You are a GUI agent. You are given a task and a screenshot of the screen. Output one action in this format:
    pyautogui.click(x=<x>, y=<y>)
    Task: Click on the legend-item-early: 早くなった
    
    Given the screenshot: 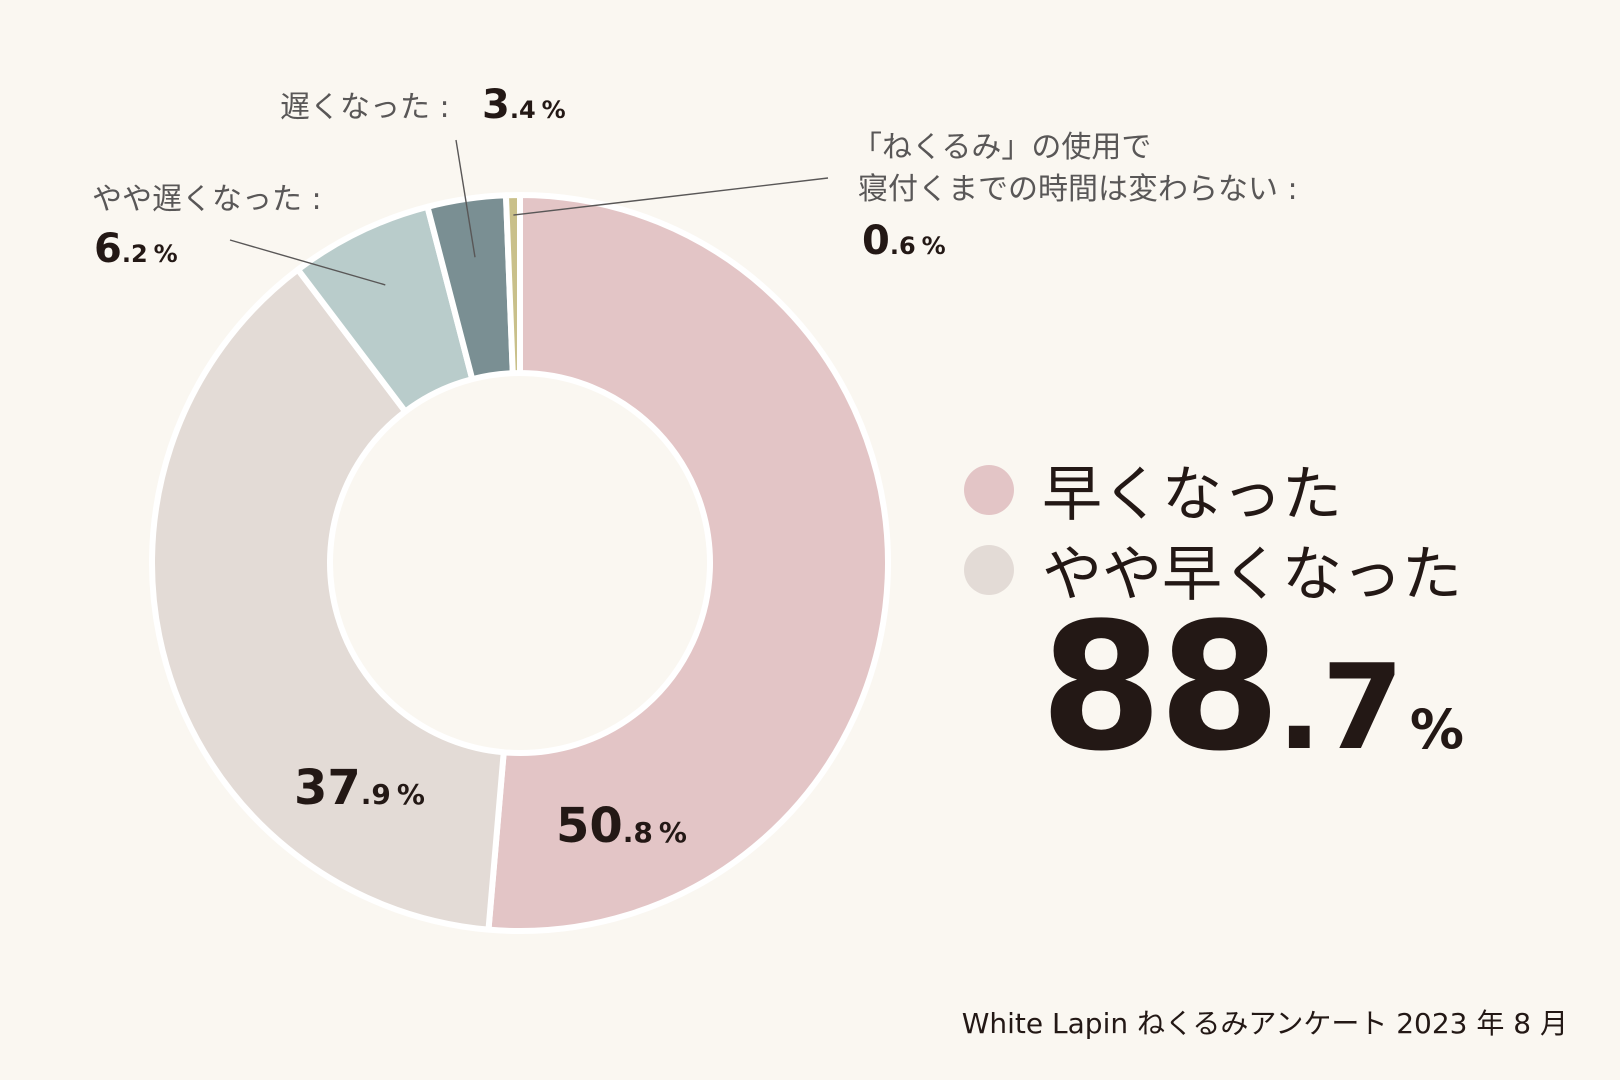 What is the action you would take?
    pyautogui.click(x=1153, y=489)
    